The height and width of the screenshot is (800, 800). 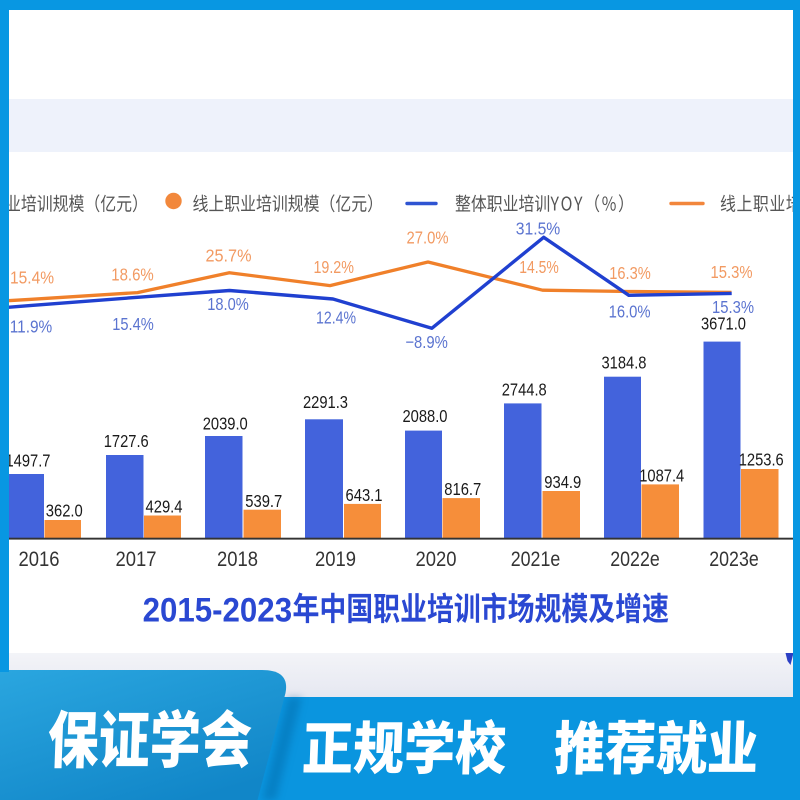 What do you see at coordinates (630, 312) in the screenshot?
I see `svg-text: 16.0%` at bounding box center [630, 312].